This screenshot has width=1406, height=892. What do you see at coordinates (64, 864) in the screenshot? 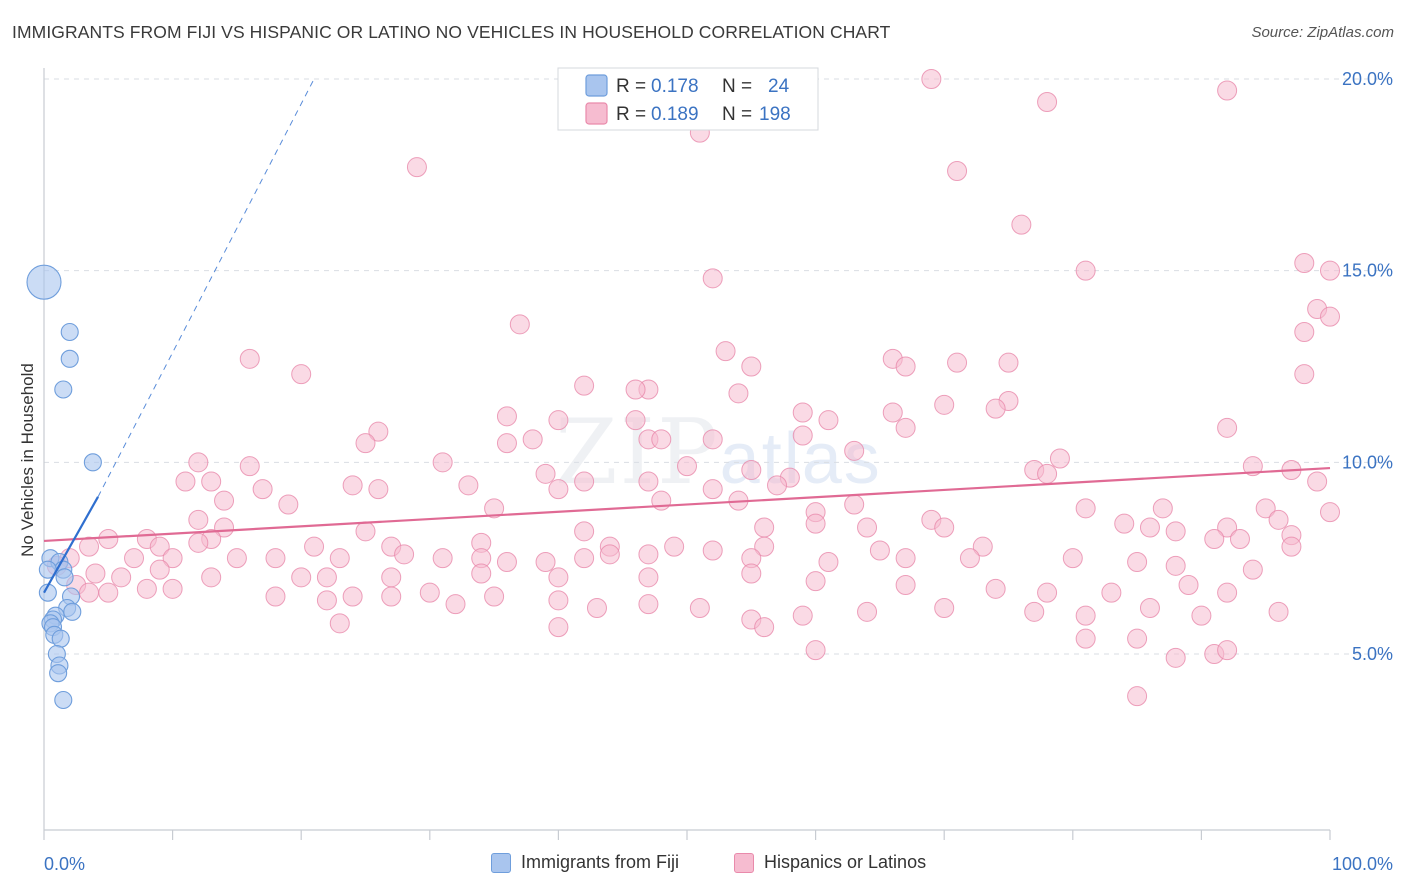
I see `x-tick-label-min: 0.0%` at bounding box center [64, 864].